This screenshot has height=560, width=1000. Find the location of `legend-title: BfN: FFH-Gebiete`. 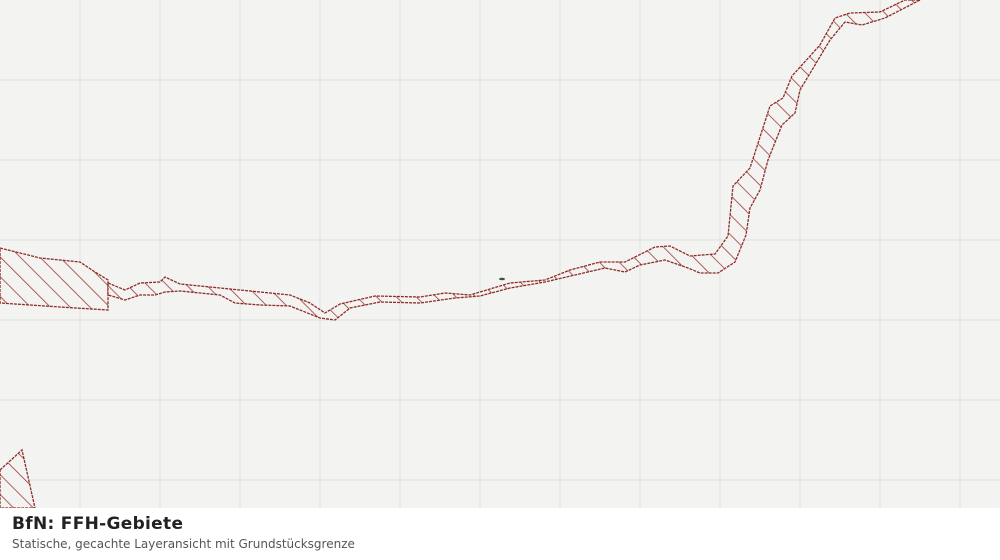

legend-title: BfN: FFH-Gebiete is located at coordinates (98, 524).